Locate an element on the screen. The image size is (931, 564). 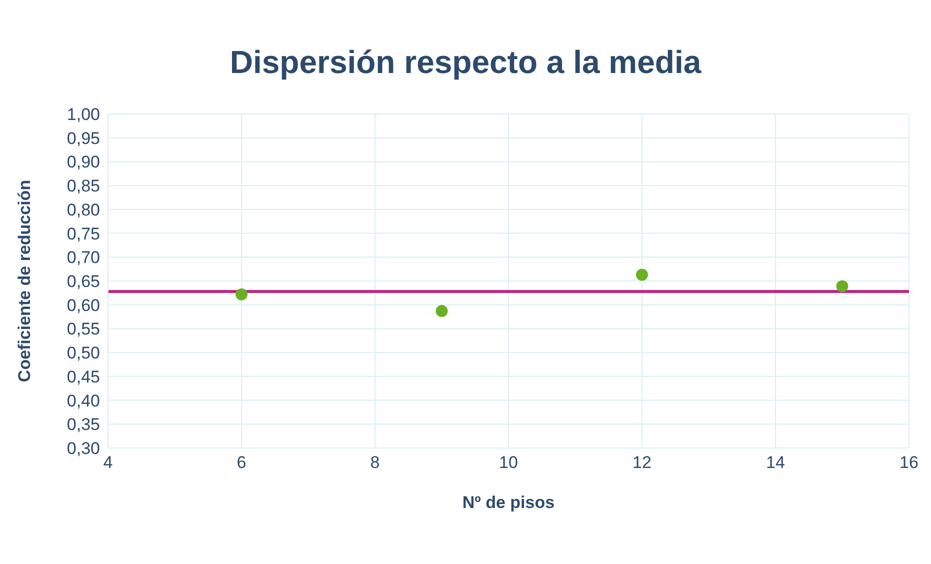
y-tick-label: 0,30 is located at coordinates (83, 448).